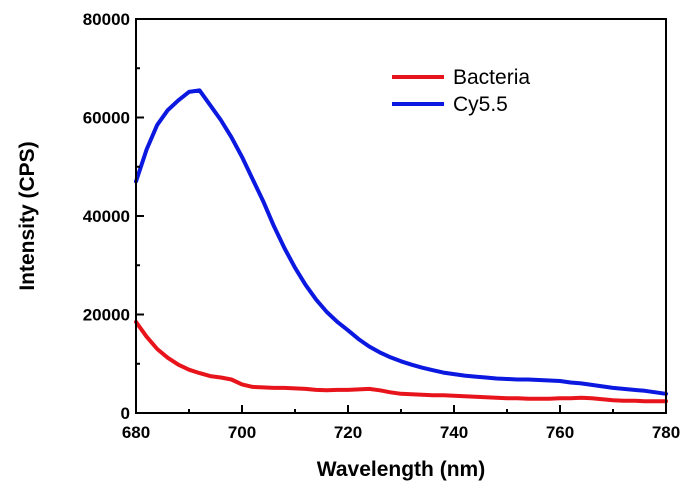  What do you see at coordinates (125, 413) in the screenshot?
I see `y-tick-label: 0` at bounding box center [125, 413].